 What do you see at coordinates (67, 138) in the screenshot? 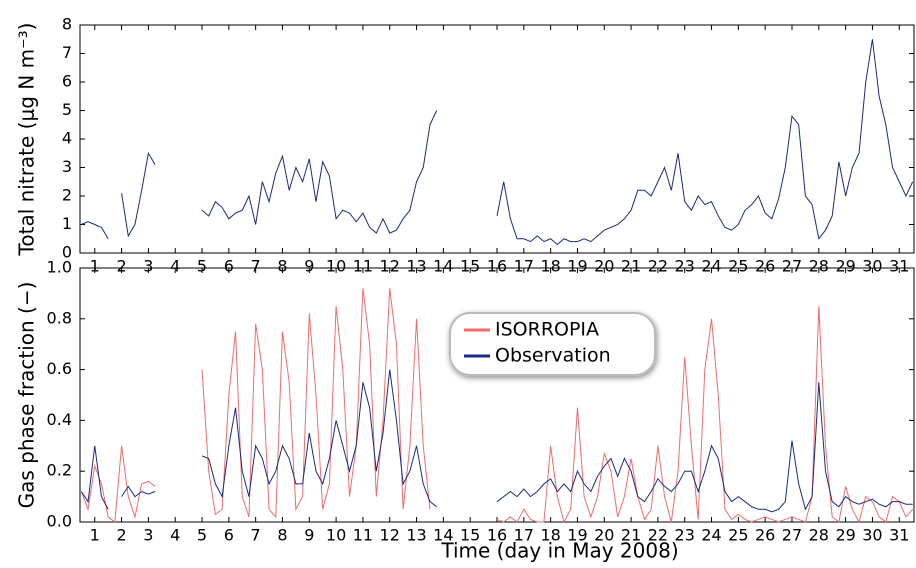
I see `y-tick-label: 4` at bounding box center [67, 138].